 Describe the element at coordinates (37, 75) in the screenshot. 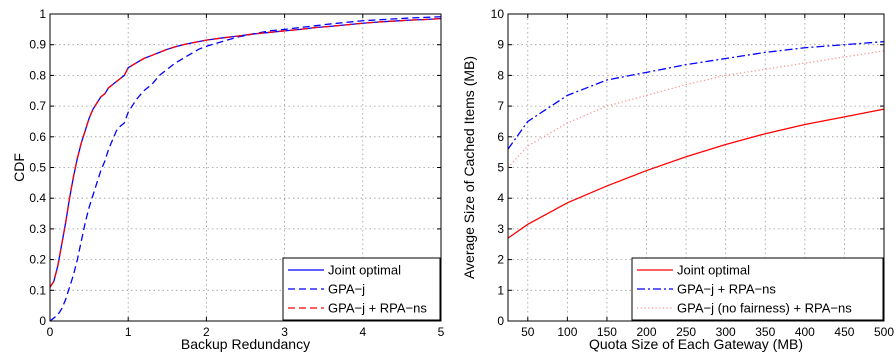

I see `y-tick-label: 0.8` at that location.